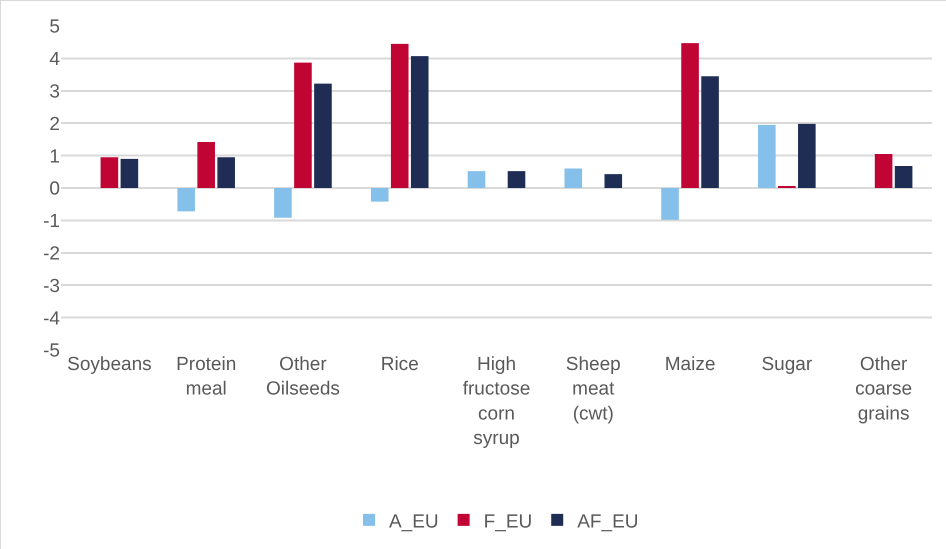  What do you see at coordinates (109, 364) in the screenshot?
I see `x-tick-label: Soybeans` at bounding box center [109, 364].